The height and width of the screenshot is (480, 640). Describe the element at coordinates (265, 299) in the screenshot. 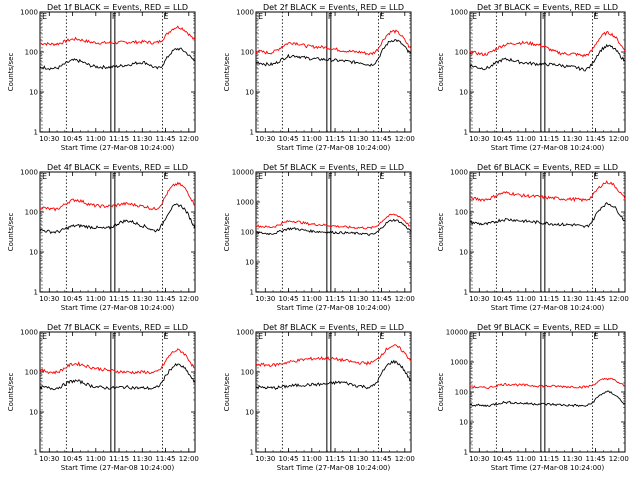

I see `x-tick-label: 10:30` at that location.